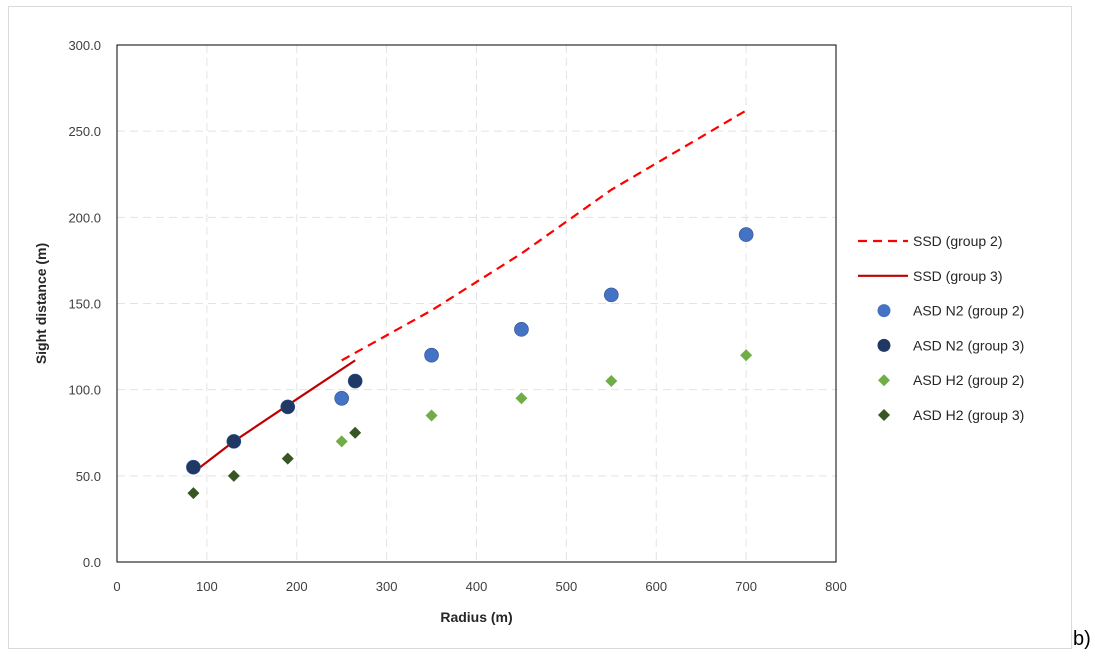  I want to click on x-tick-label: 100, so click(207, 586).